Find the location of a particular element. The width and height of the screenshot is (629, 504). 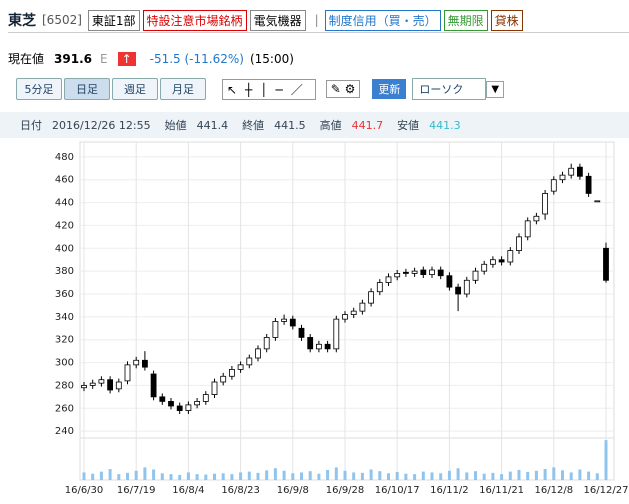

tool-icons: ✎ ⚙ is located at coordinates (343, 89).